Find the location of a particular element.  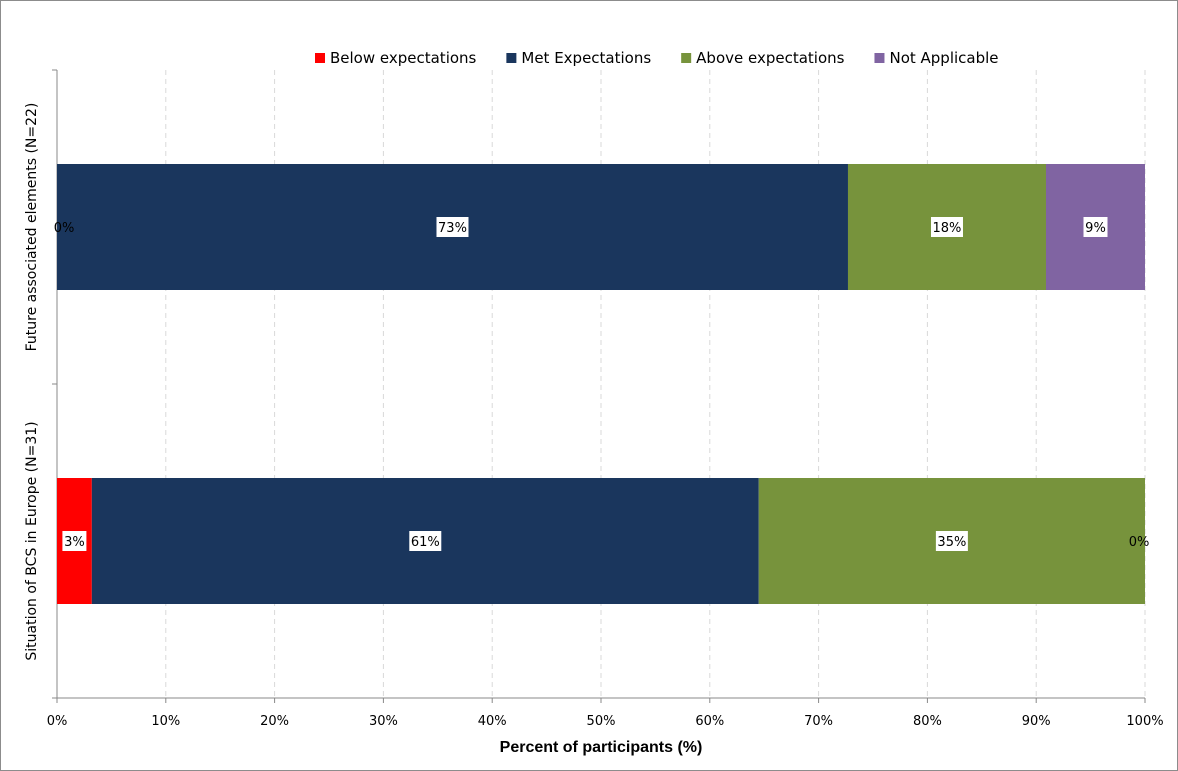

x-tick-label: 90% is located at coordinates (1036, 721).